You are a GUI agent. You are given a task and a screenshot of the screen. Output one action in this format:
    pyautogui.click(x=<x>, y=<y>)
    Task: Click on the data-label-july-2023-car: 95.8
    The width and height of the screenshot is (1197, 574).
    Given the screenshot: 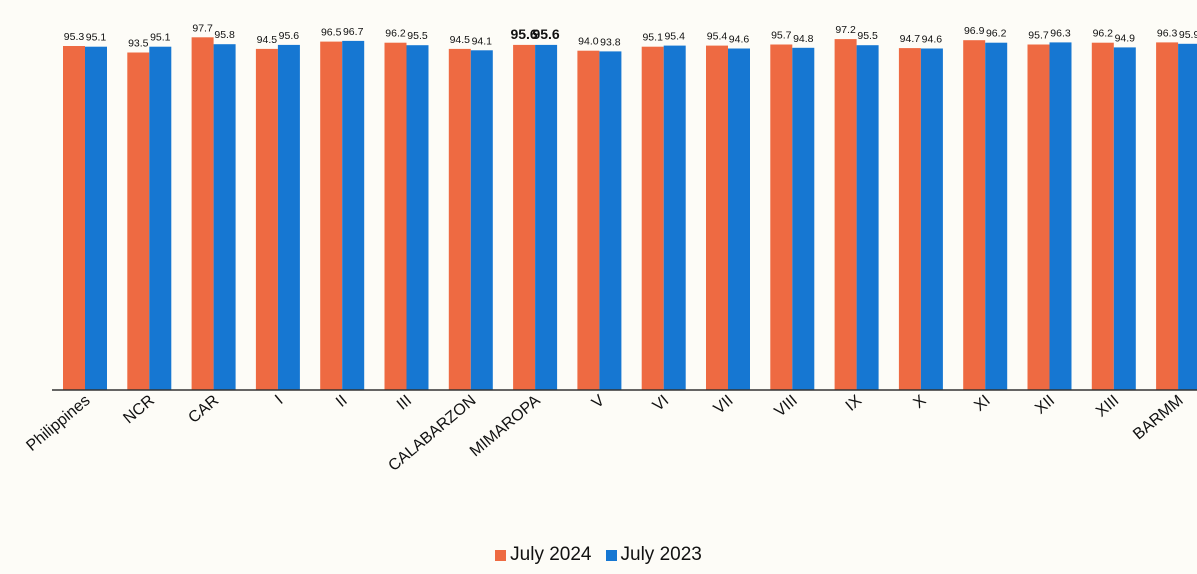 What is the action you would take?
    pyautogui.click(x=224, y=35)
    